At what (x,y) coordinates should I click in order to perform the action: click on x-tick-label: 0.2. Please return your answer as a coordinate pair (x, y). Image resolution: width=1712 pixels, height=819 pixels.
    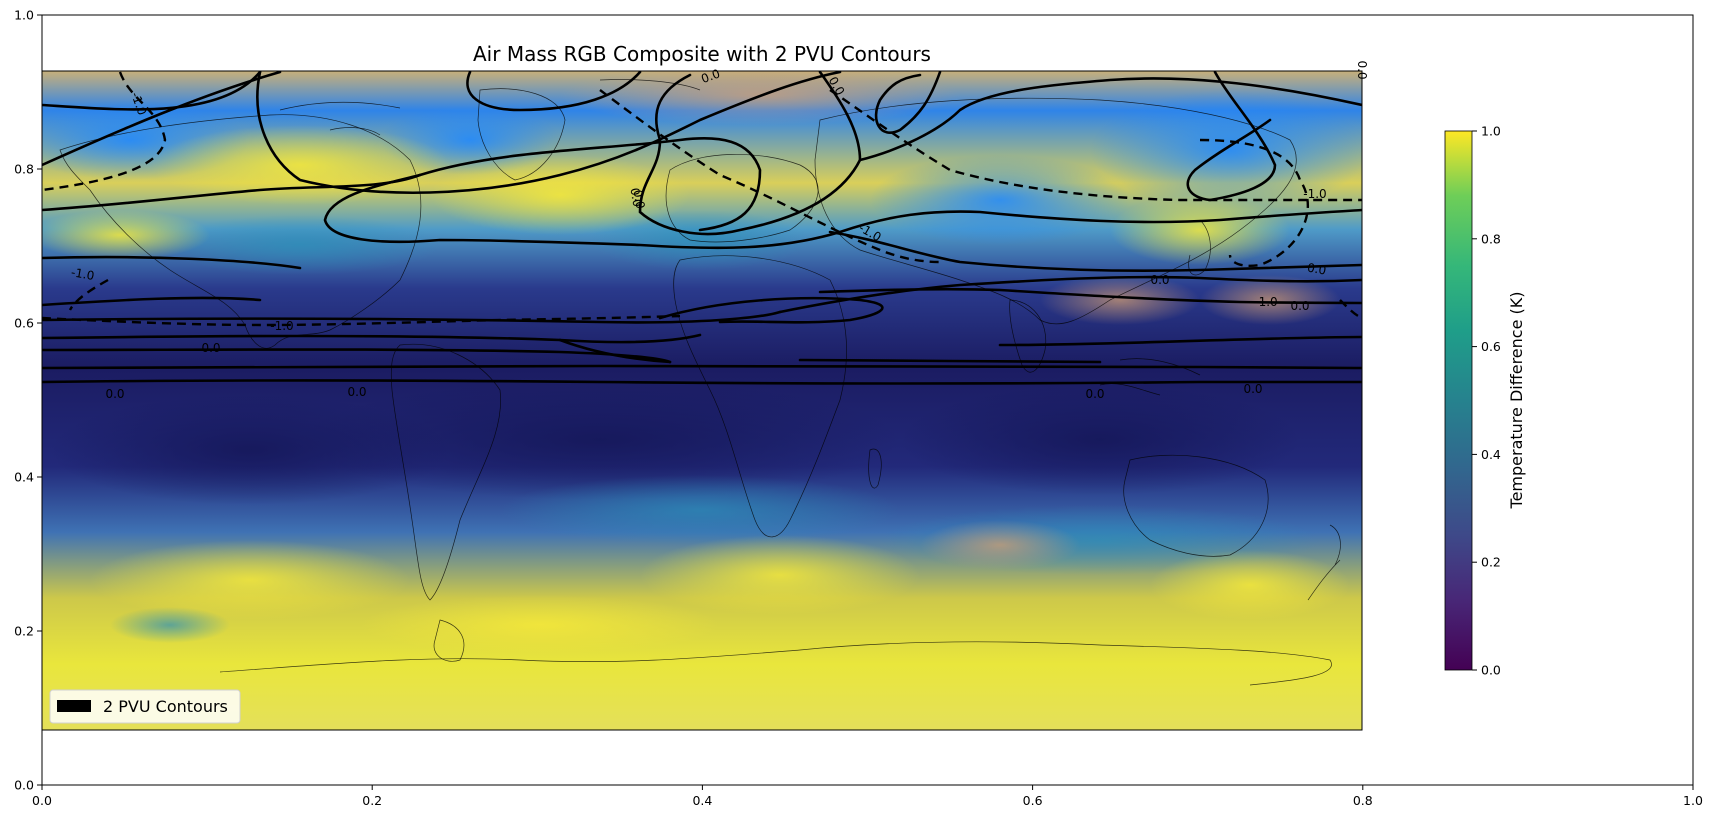
    Looking at the image, I should click on (372, 800).